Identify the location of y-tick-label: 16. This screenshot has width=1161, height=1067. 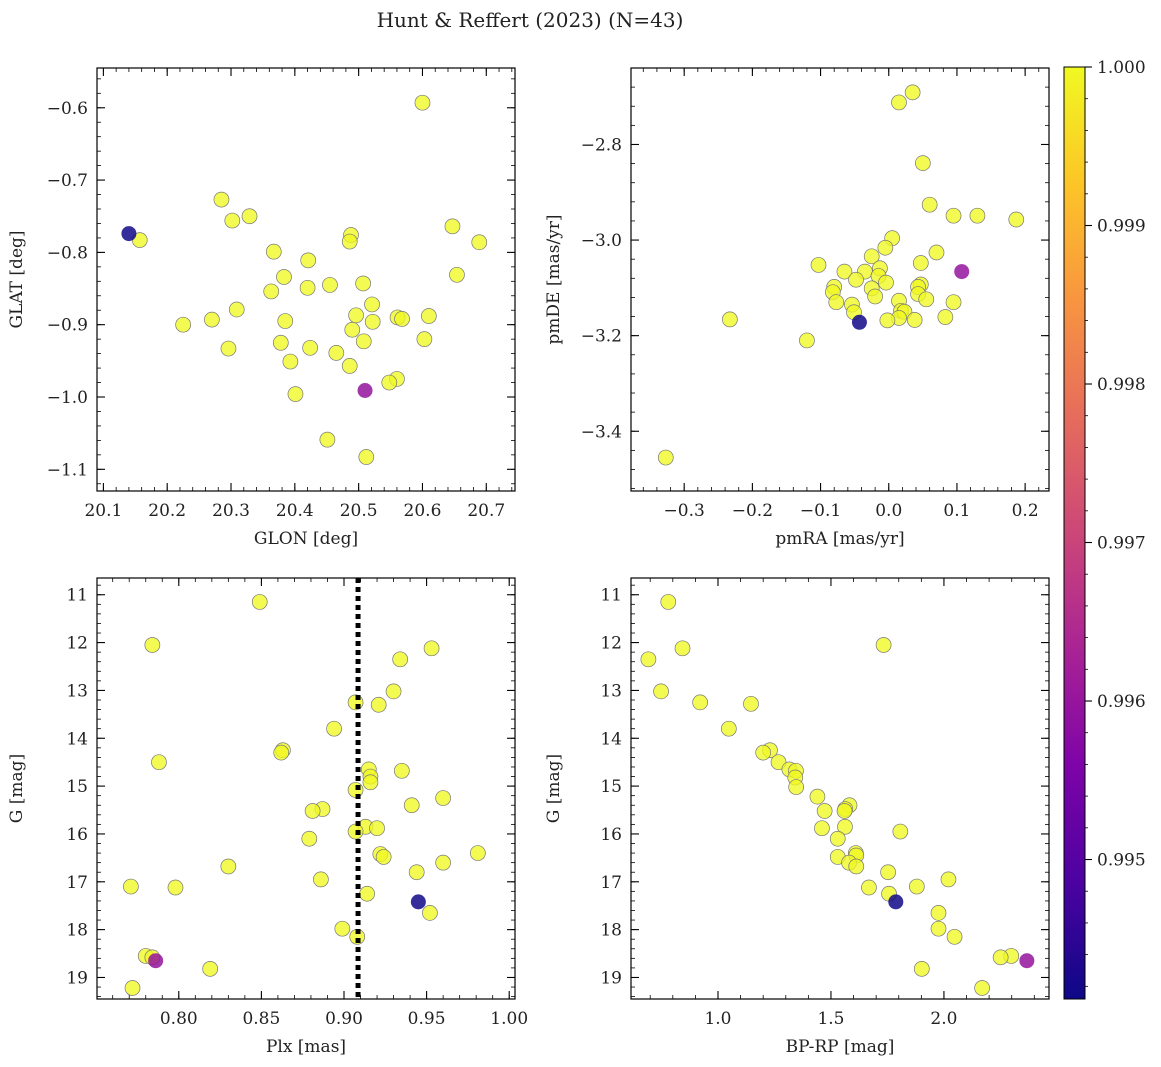
(611, 835).